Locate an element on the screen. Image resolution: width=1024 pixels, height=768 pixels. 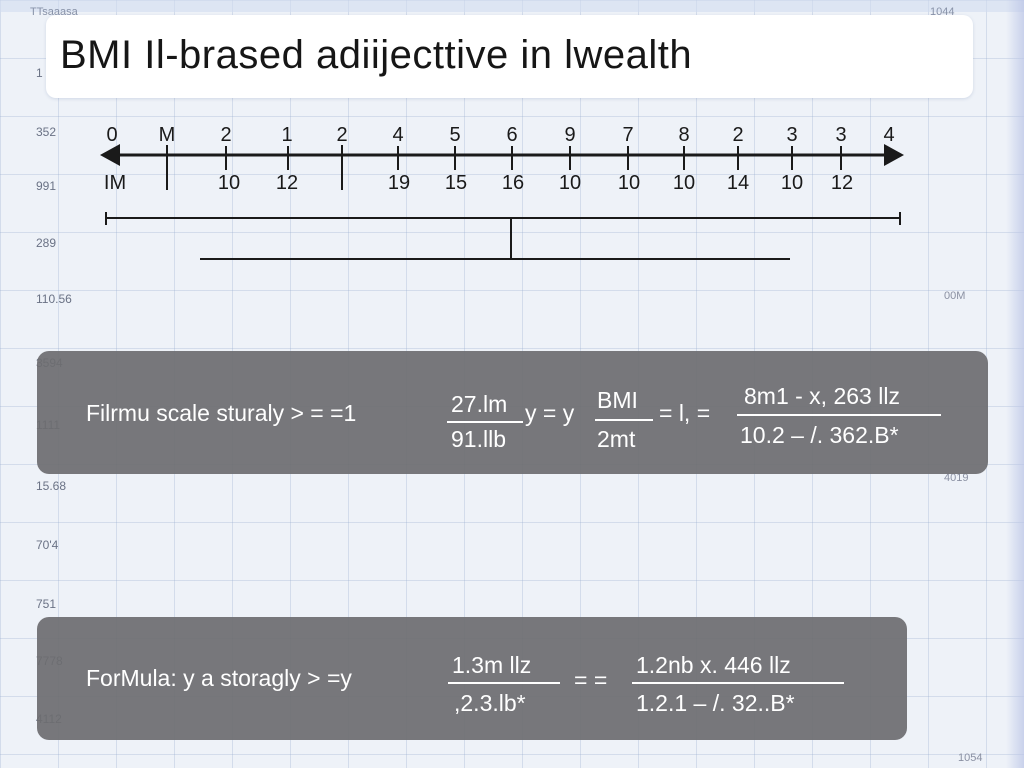
formula1-middle-1: y = y is located at coordinates (550, 413).